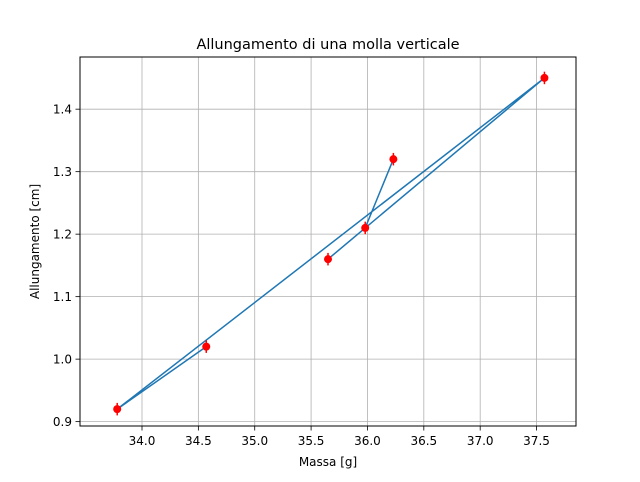 The width and height of the screenshot is (640, 482). What do you see at coordinates (62, 359) in the screenshot?
I see `y-tick-label: 1.0` at bounding box center [62, 359].